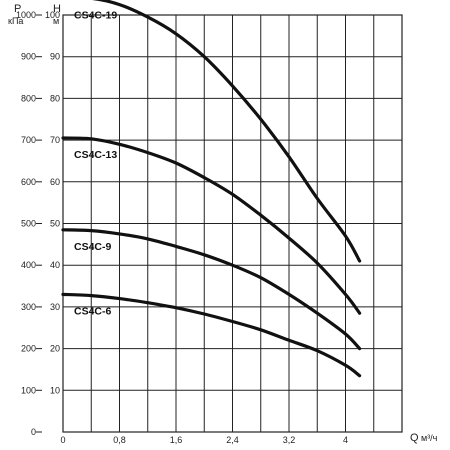  What do you see at coordinates (62, 440) in the screenshot?
I see `x-tick-label: 0` at bounding box center [62, 440].